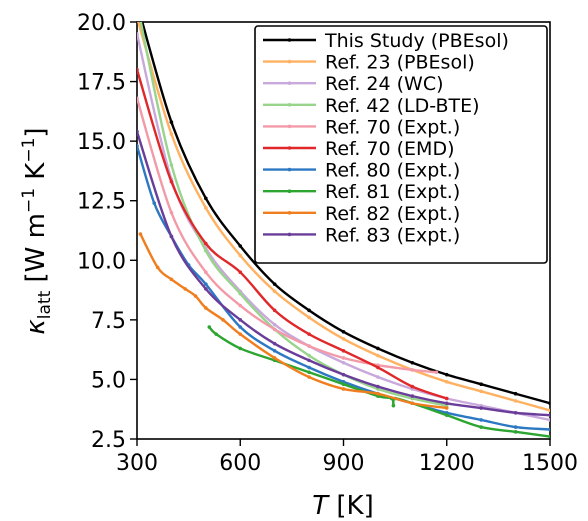 The height and width of the screenshot is (521, 588). I want to click on x-tick-label: 300, so click(137, 463).